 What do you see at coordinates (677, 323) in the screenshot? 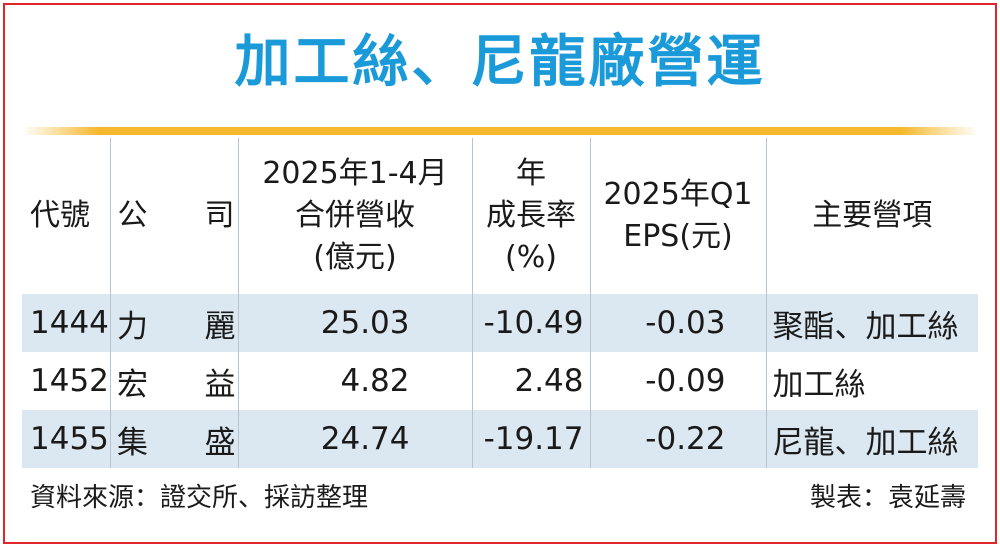
I see `cell-eps: -0.03` at bounding box center [677, 323].